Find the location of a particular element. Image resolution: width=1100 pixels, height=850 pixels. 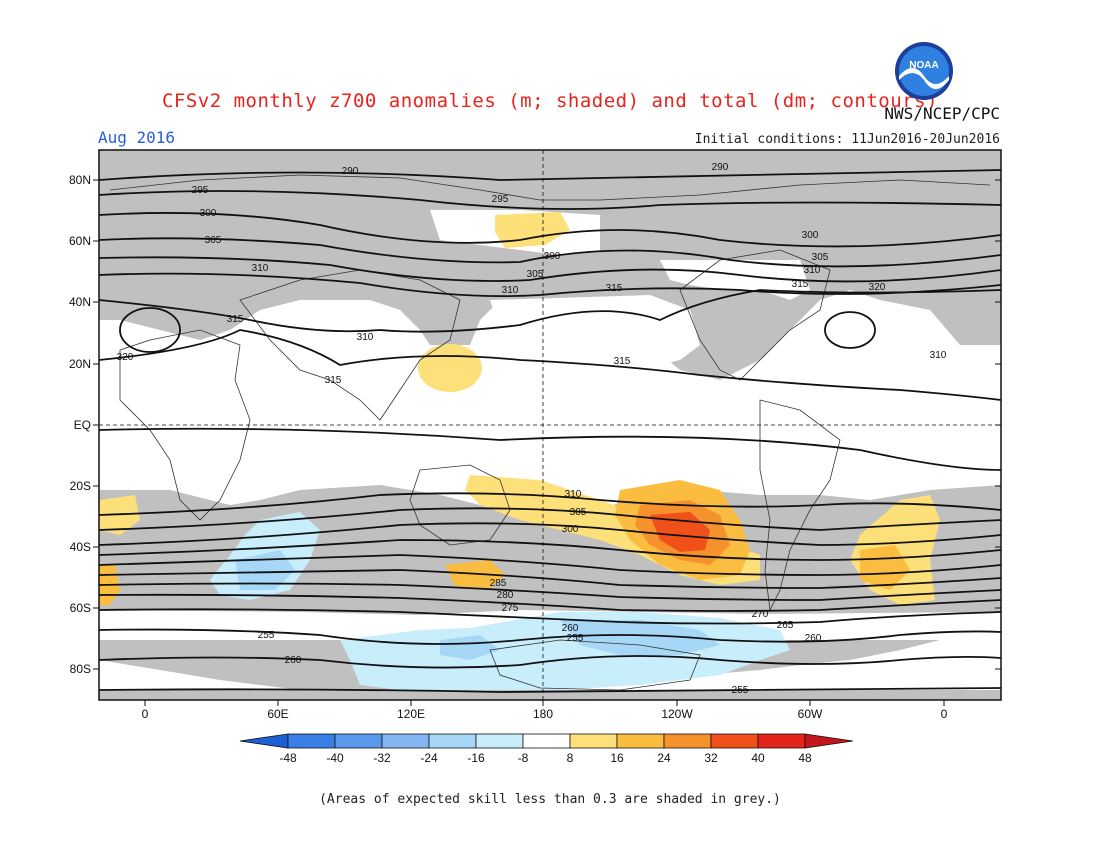

colorbar-label: -48 is located at coordinates (288, 758).